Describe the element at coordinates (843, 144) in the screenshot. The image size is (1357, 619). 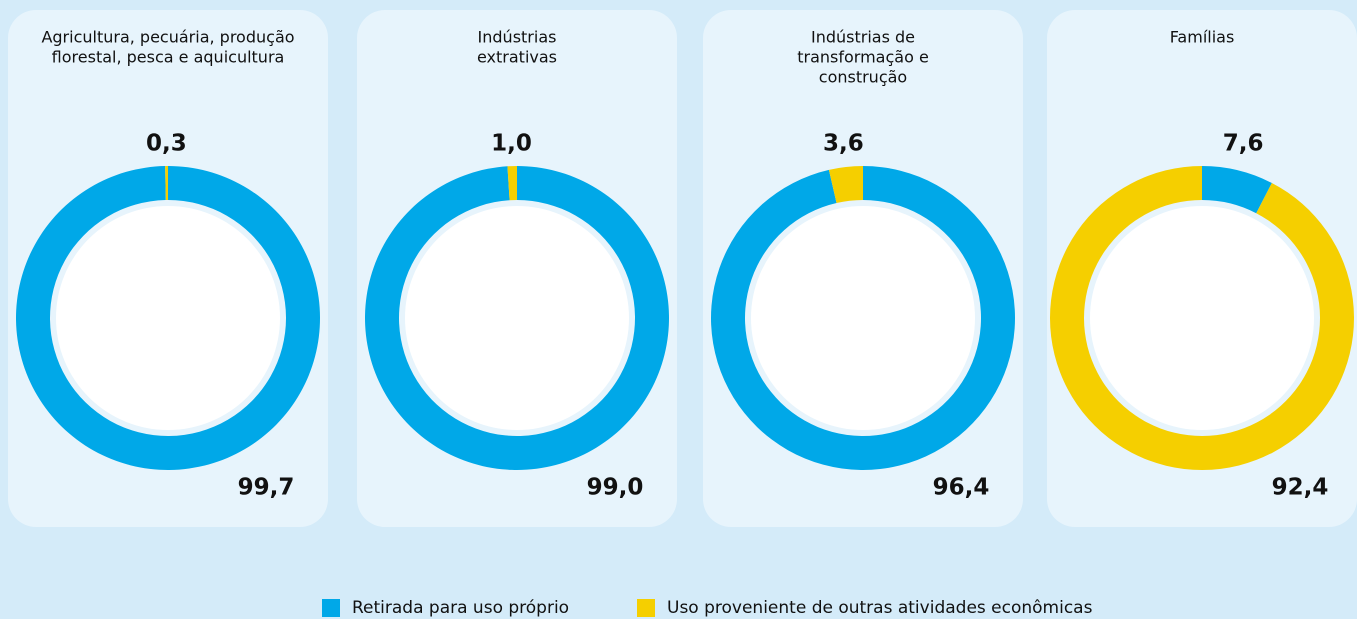
I see `value-label: 3,6` at that location.